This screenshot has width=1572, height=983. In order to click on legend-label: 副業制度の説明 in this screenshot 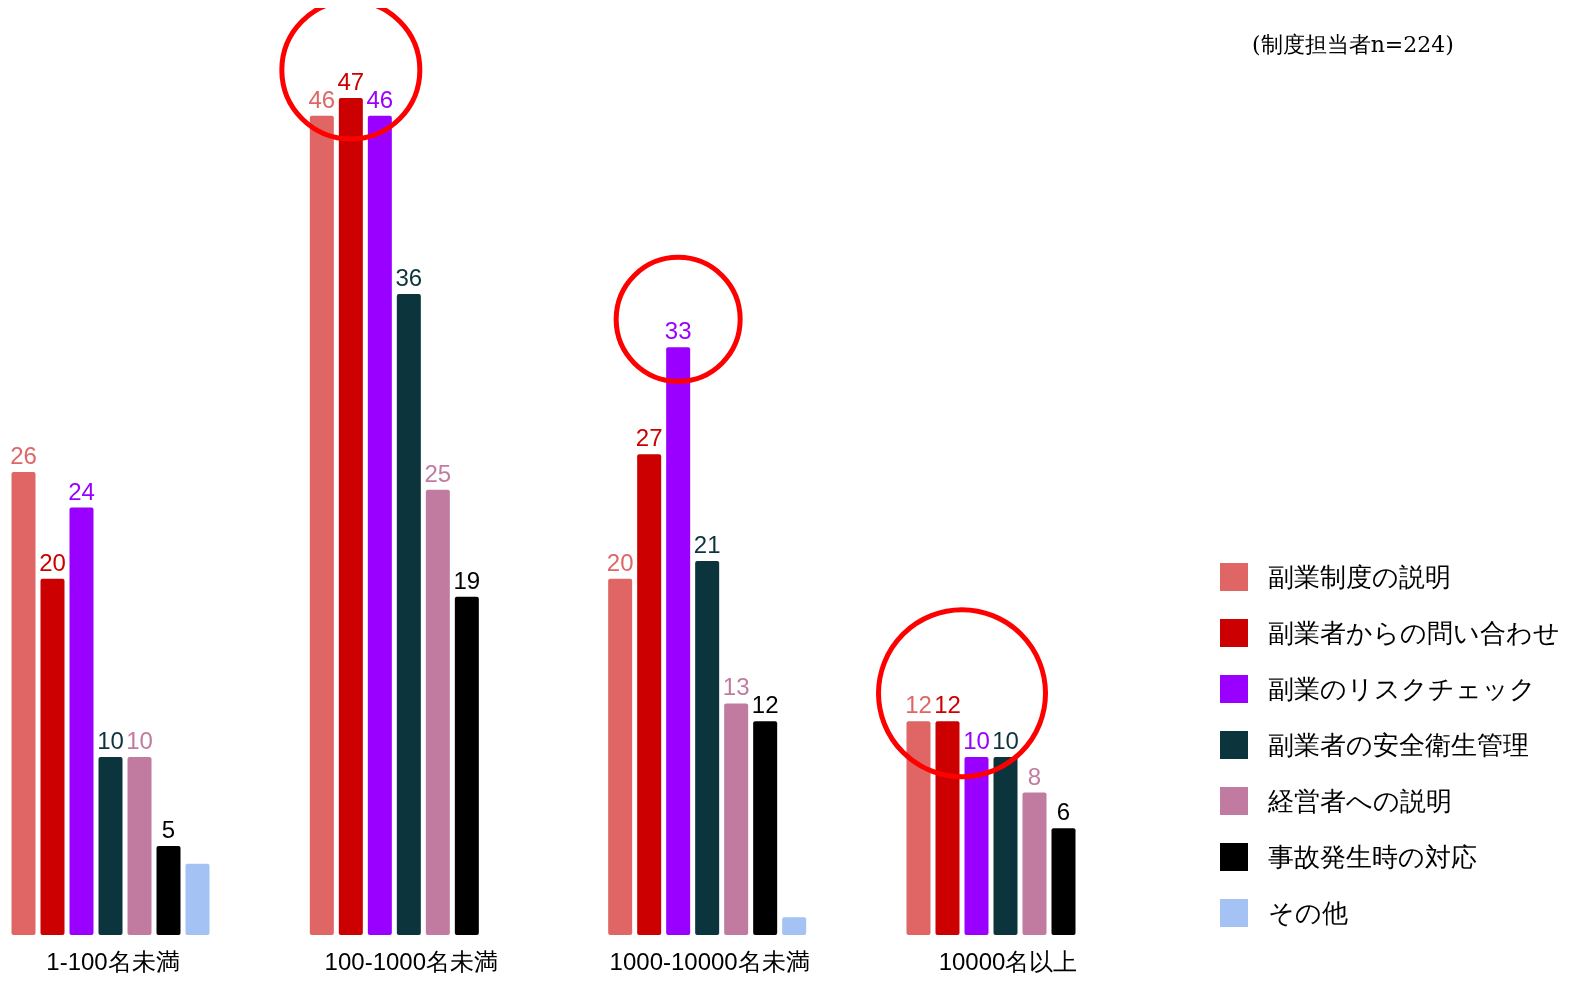, I will do `click(1359, 577)`.